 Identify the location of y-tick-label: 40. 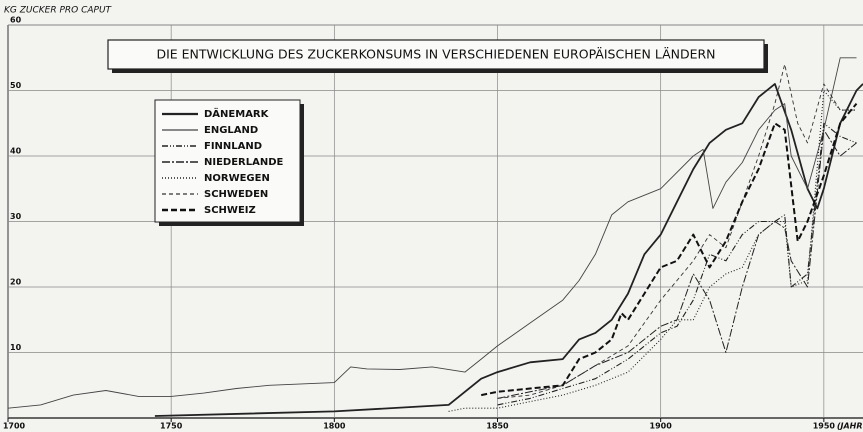
(16, 151).